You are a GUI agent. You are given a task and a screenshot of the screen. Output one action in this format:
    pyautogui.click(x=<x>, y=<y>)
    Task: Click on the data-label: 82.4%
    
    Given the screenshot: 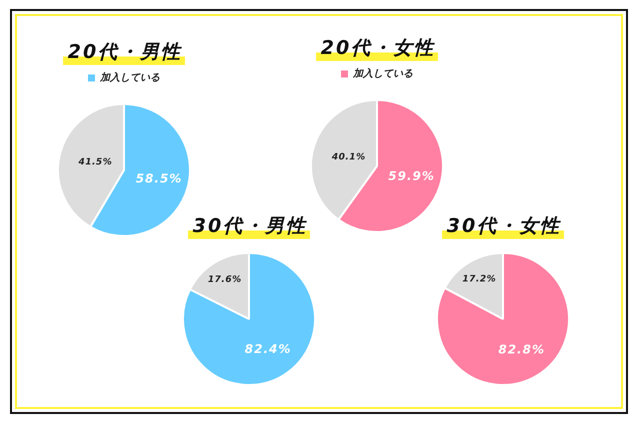 What is the action you would take?
    pyautogui.click(x=268, y=349)
    